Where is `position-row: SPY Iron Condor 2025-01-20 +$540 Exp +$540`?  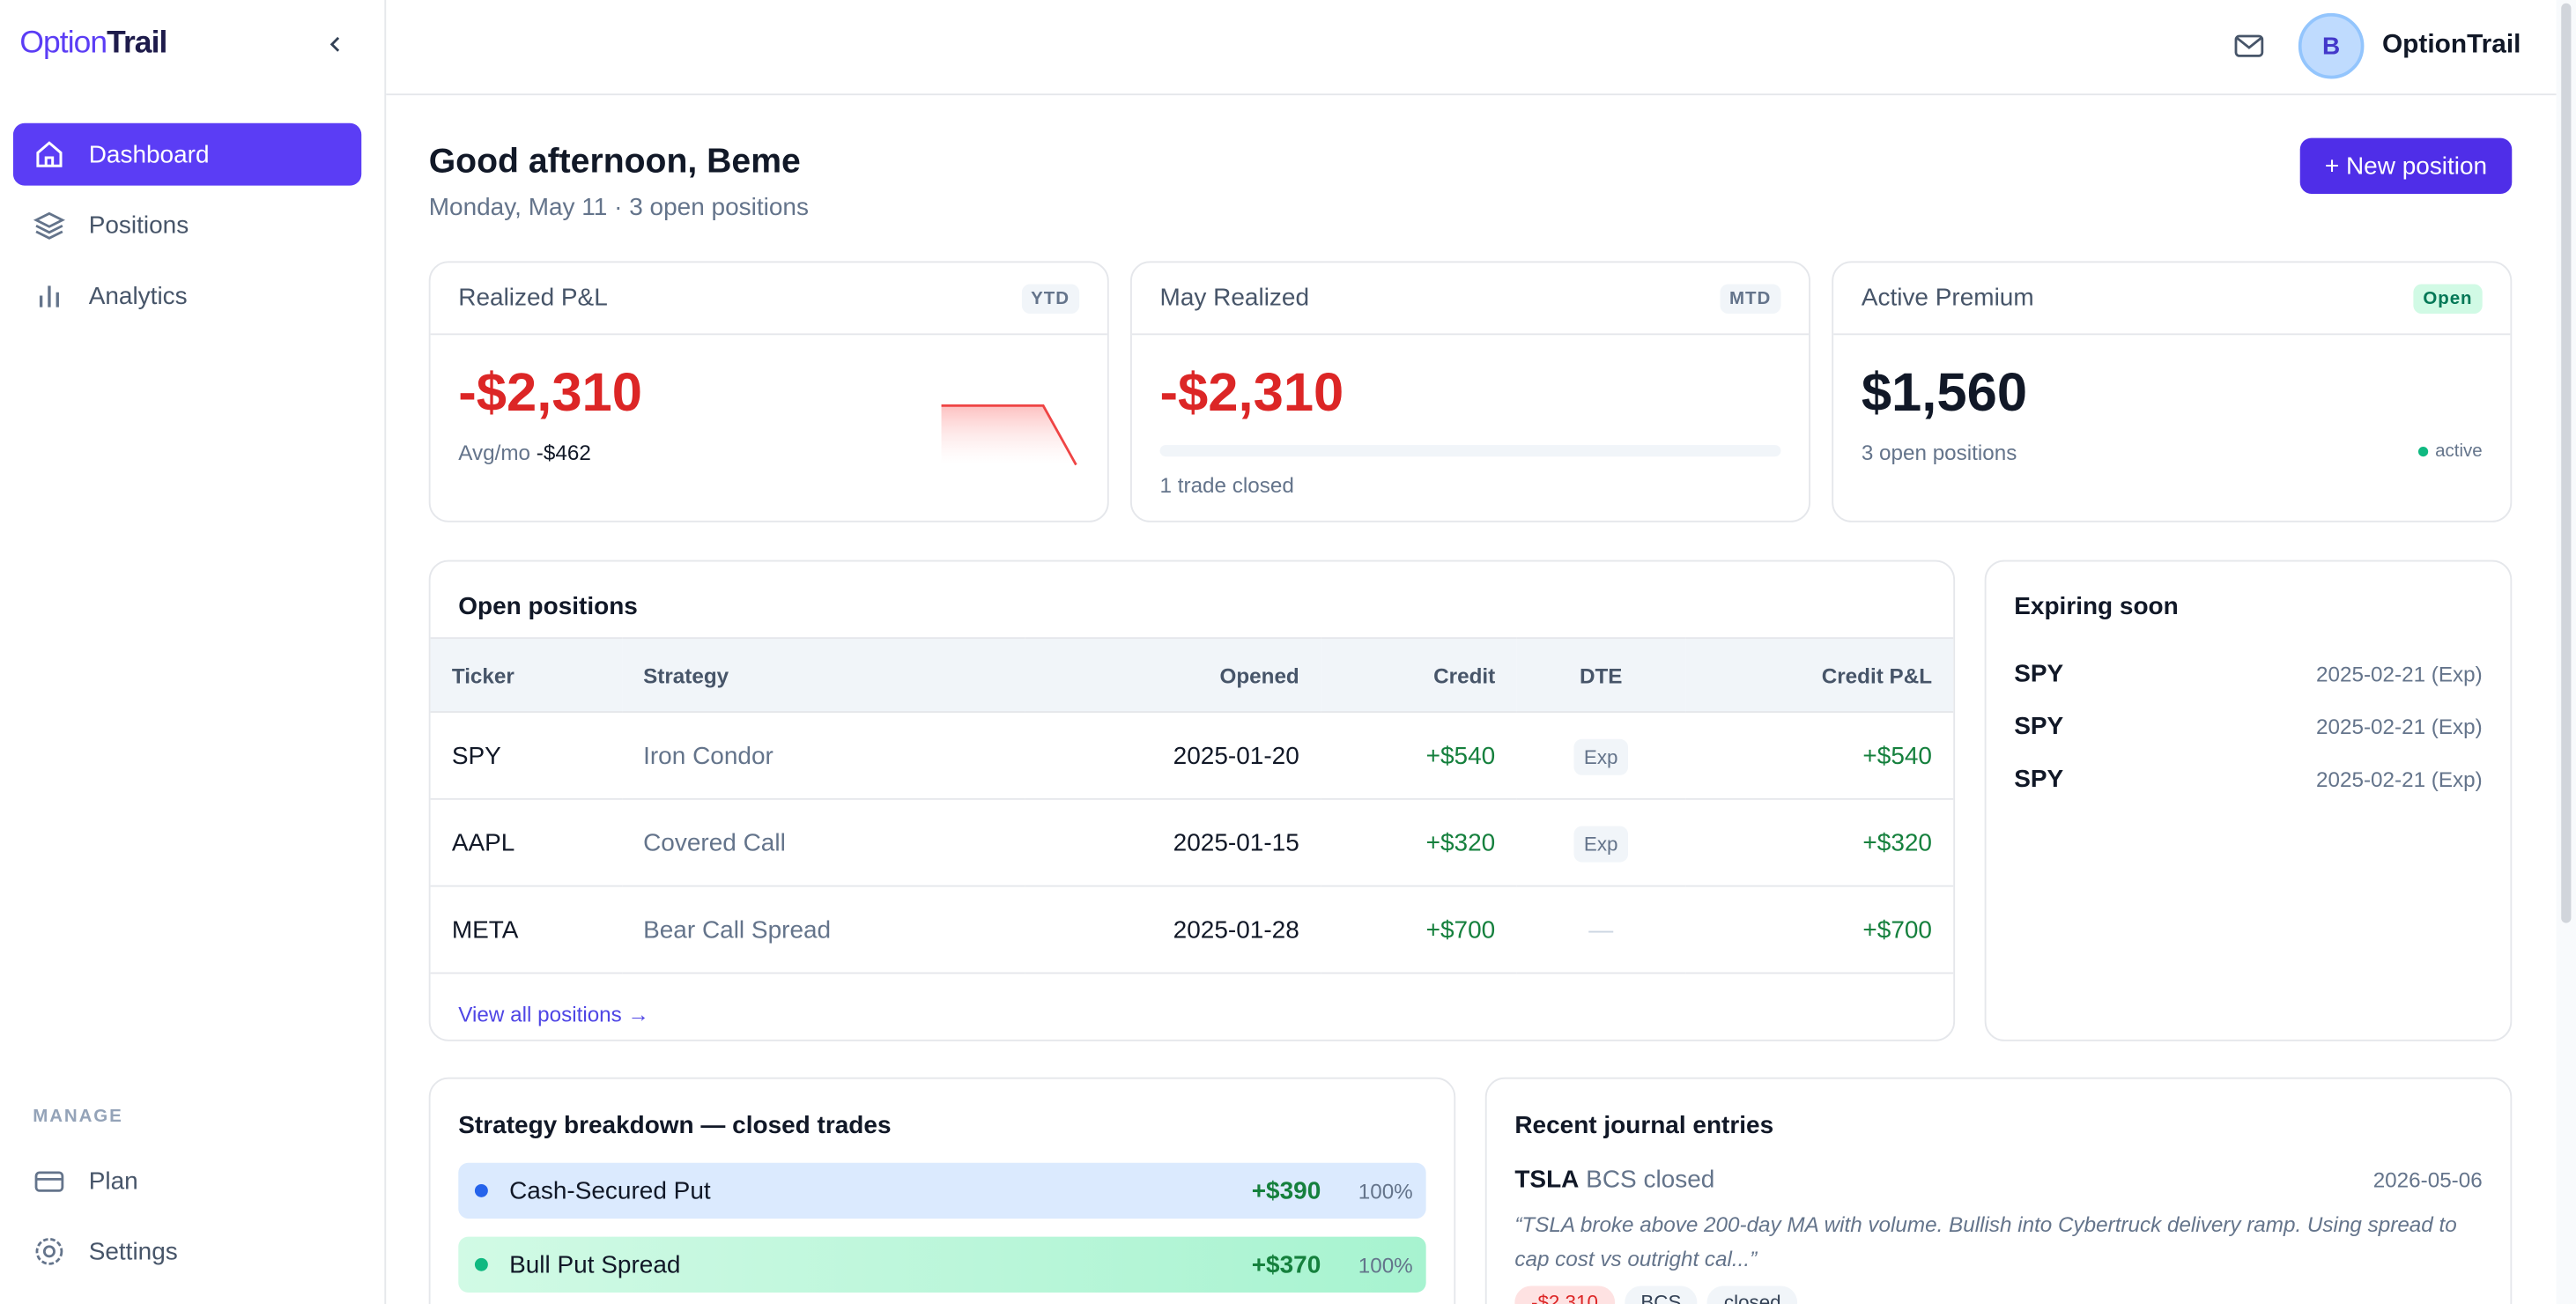 position-row: SPY Iron Condor 2025-01-20 +$540 Exp +$540 is located at coordinates (1192, 756).